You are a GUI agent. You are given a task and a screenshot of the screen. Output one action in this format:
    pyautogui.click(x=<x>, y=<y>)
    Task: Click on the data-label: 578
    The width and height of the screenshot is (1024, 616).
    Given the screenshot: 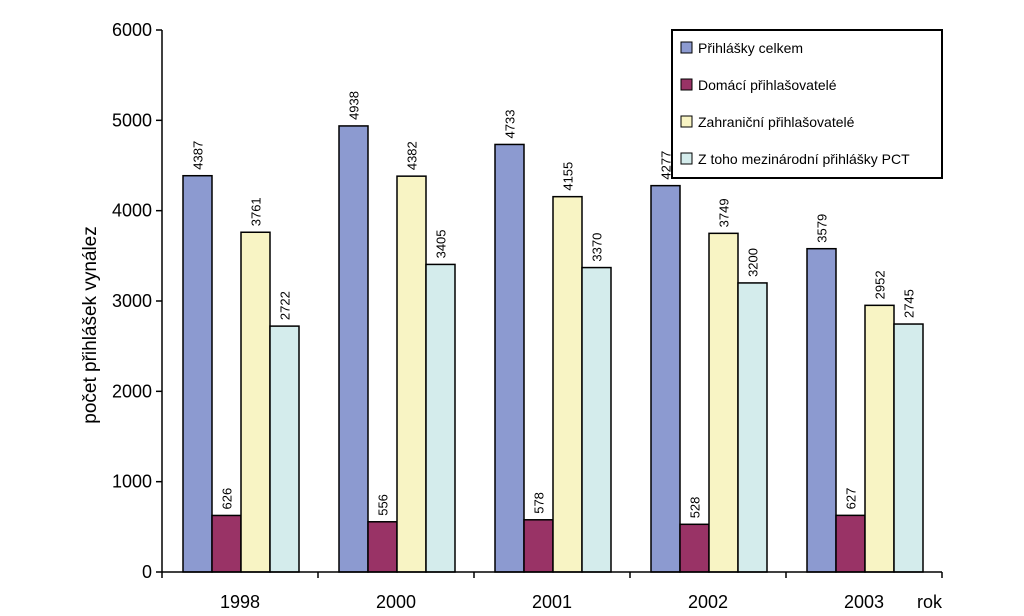 What is the action you would take?
    pyautogui.click(x=539, y=503)
    